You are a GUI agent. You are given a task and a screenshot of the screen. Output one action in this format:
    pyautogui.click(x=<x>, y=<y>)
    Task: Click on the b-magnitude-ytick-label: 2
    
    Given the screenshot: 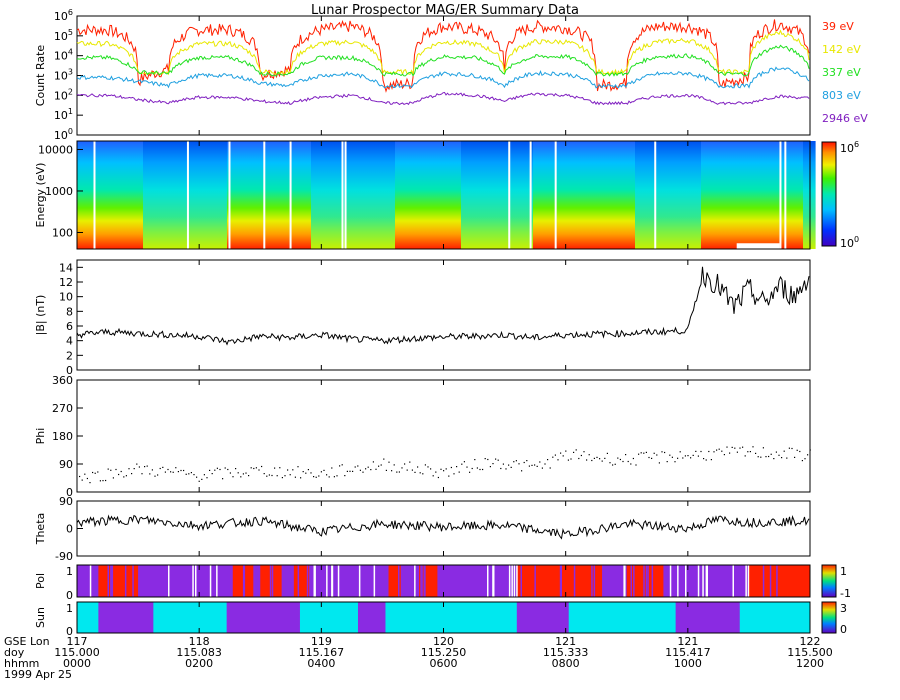 What is the action you would take?
    pyautogui.click(x=69, y=355)
    